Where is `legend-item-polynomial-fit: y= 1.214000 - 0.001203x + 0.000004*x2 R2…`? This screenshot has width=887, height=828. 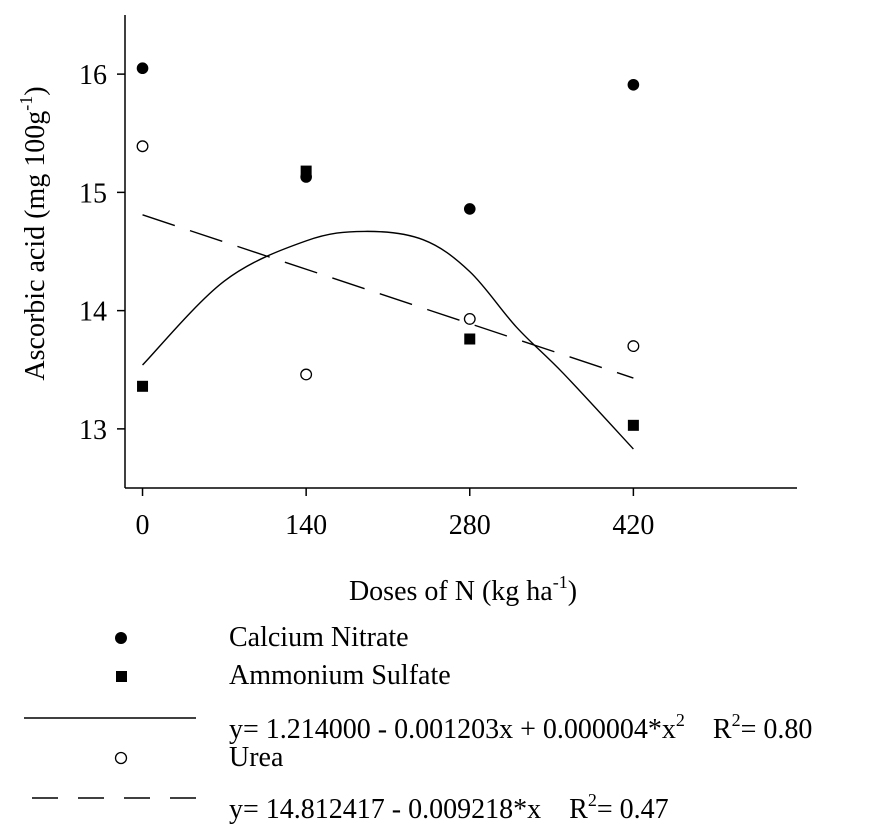
legend-item-polynomial-fit: y= 1.214000 - 0.001203x + 0.000004*x2 R2… is located at coordinates (443, 720).